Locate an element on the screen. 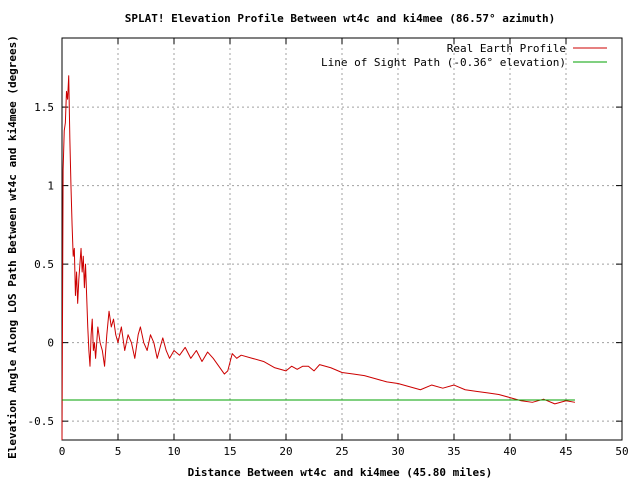  x-tick-label: 0 is located at coordinates (62, 451).